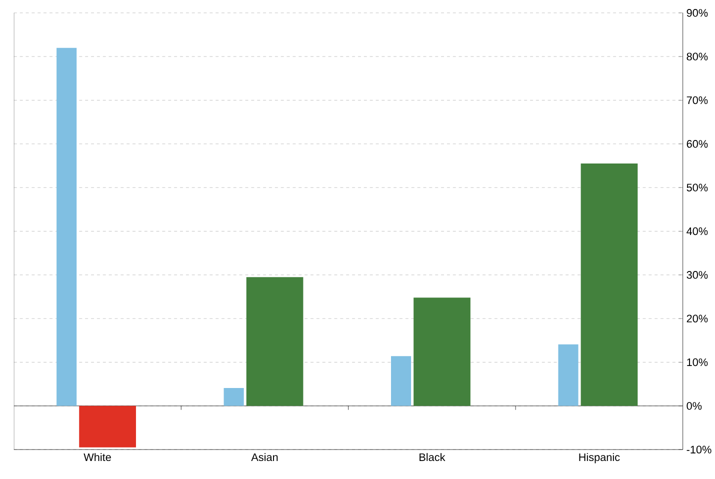 Image resolution: width=715 pixels, height=479 pixels. What do you see at coordinates (697, 56) in the screenshot?
I see `y-tick-label: 80%` at bounding box center [697, 56].